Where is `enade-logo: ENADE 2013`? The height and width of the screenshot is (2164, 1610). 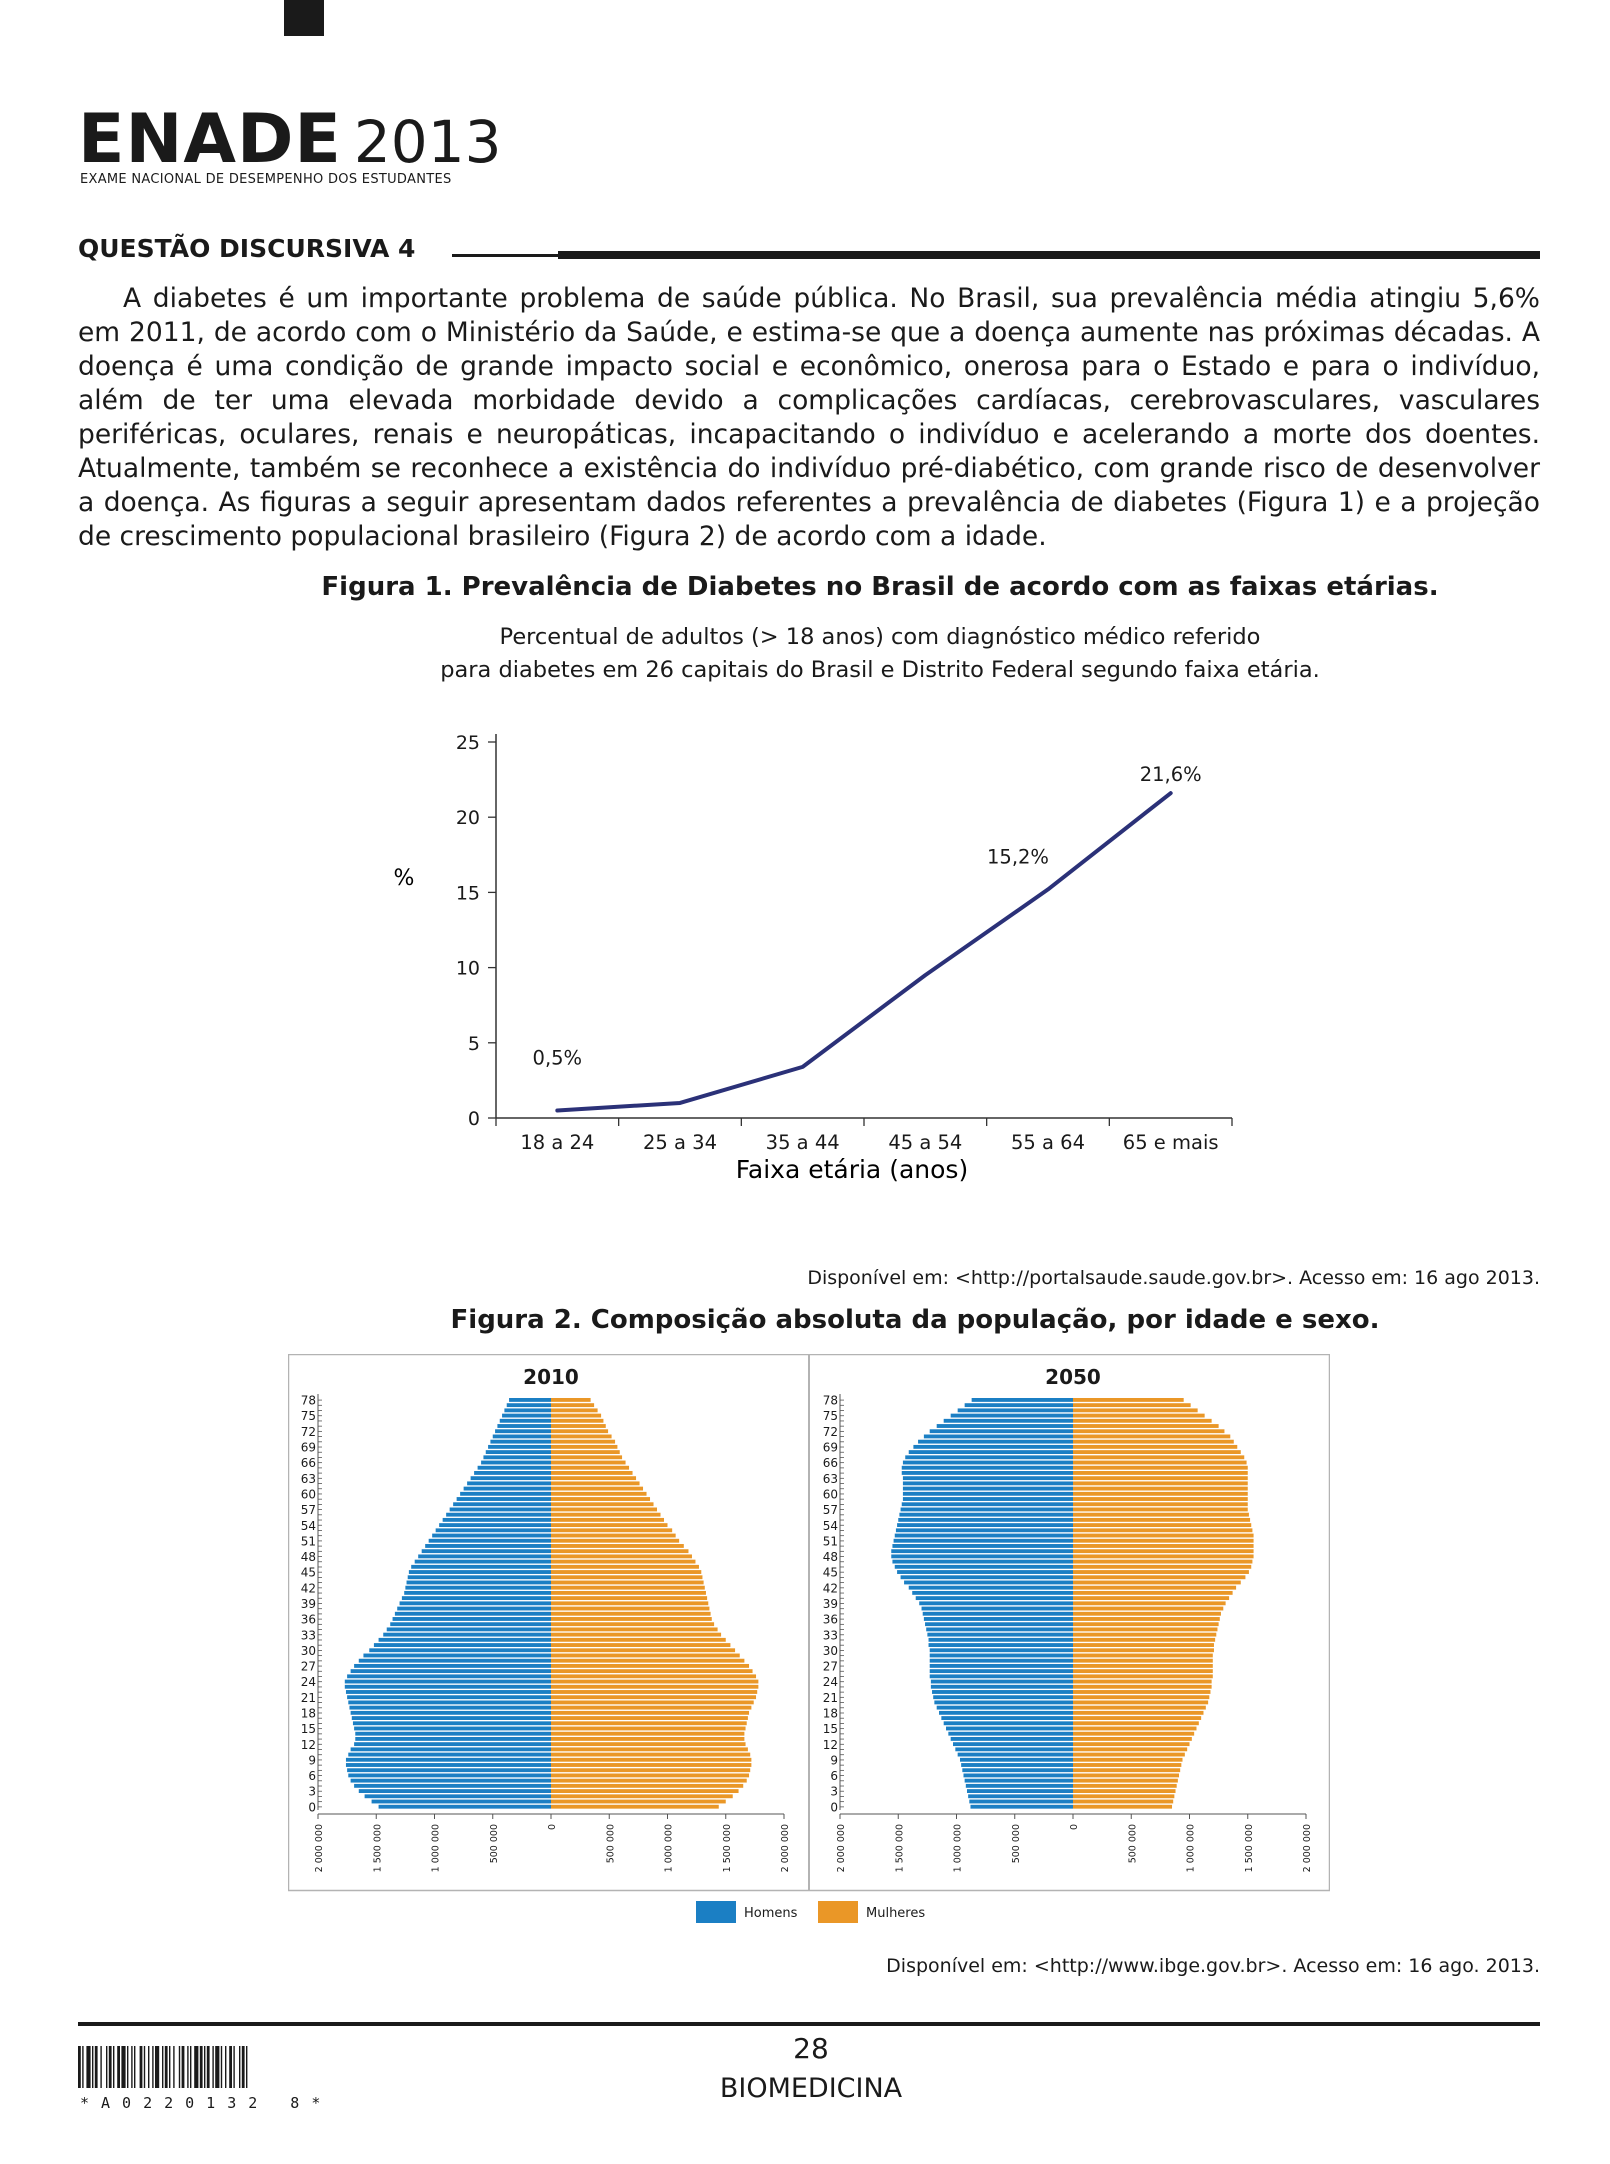
enade-logo: ENADE 2013 is located at coordinates (290, 139).